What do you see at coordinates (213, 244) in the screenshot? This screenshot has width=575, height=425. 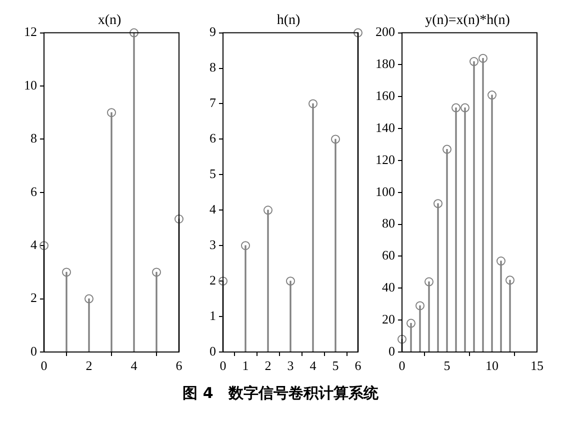 I see `y-tick-label: 3` at bounding box center [213, 244].